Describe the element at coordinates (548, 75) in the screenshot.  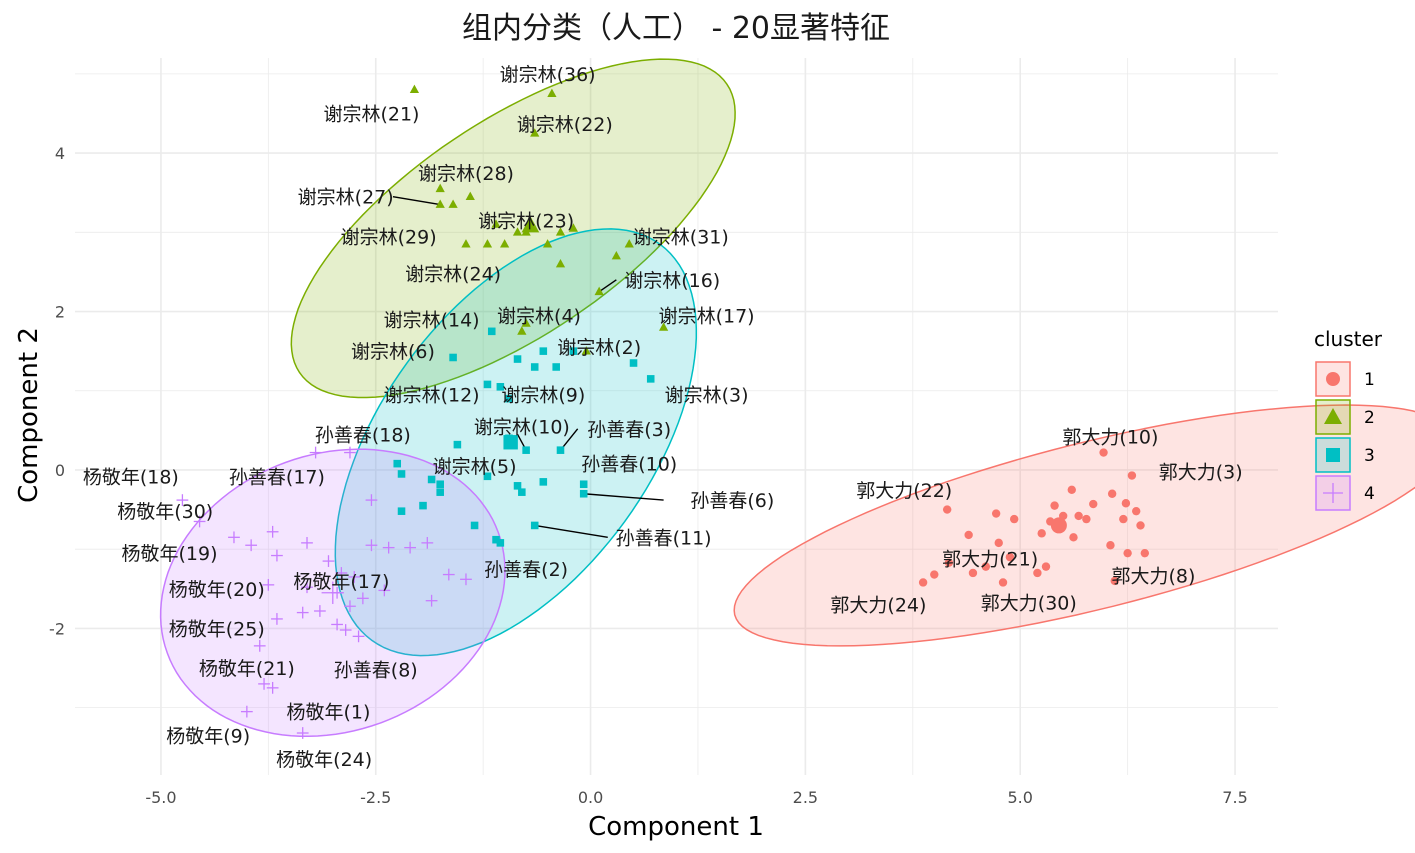
I see `point-label: 谢宗林(36)` at that location.